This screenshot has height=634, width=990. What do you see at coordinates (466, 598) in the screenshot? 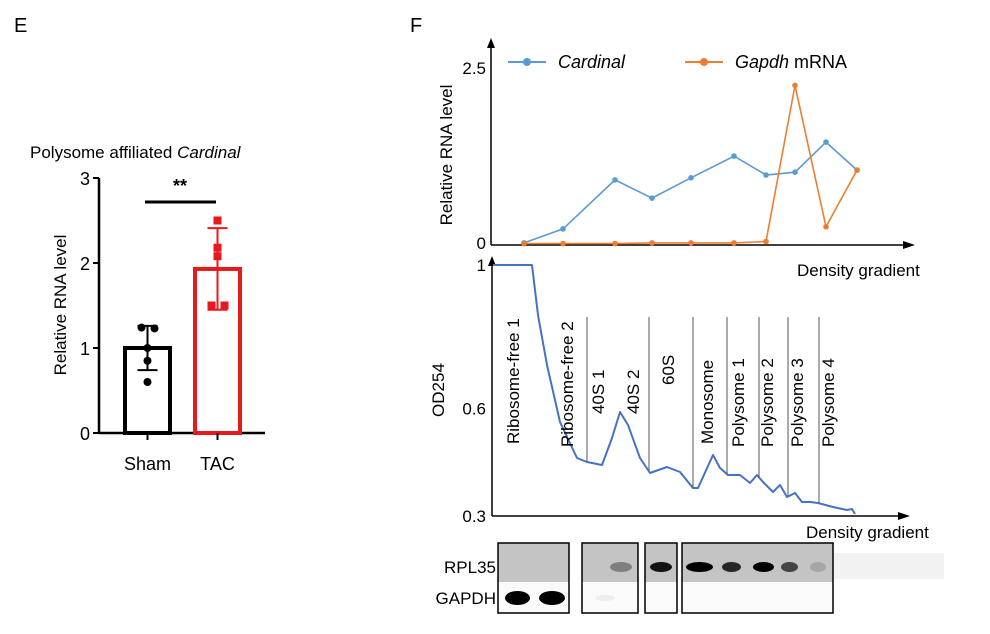
I see `blot-label-gapdh: GAPDH` at bounding box center [466, 598].